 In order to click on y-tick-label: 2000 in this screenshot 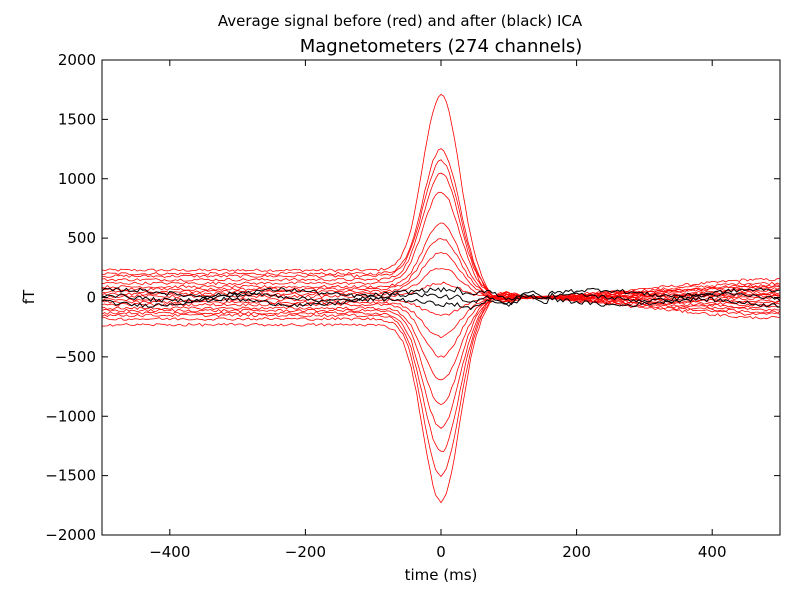, I will do `click(77, 60)`.